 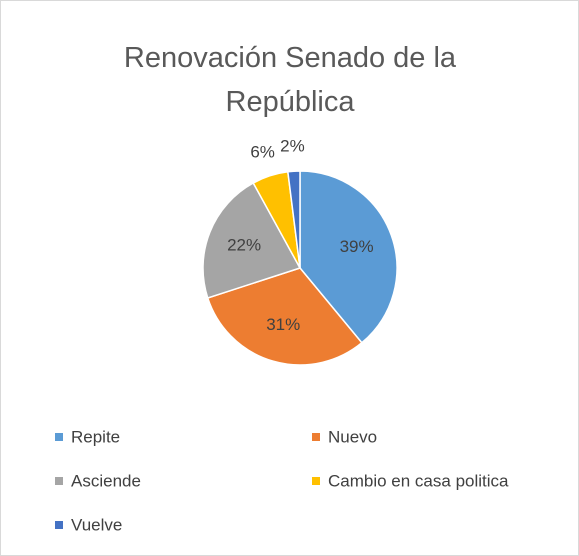 What do you see at coordinates (290, 80) in the screenshot?
I see `chart-title: Renovación Senado de la República` at bounding box center [290, 80].